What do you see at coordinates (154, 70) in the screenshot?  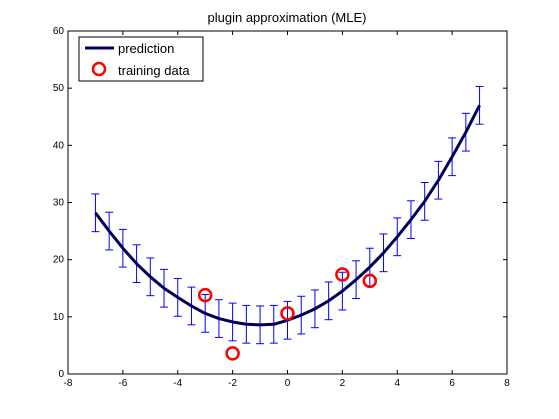 I see `legend-training-data-label: training data` at bounding box center [154, 70].